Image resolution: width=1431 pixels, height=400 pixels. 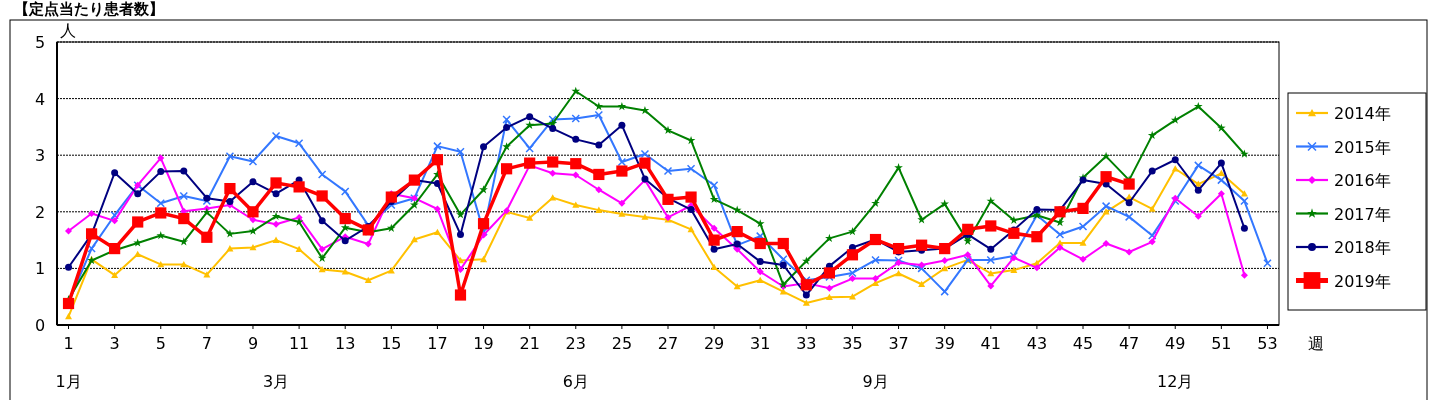 I want to click on x-tick-label: 31, so click(x=760, y=343).